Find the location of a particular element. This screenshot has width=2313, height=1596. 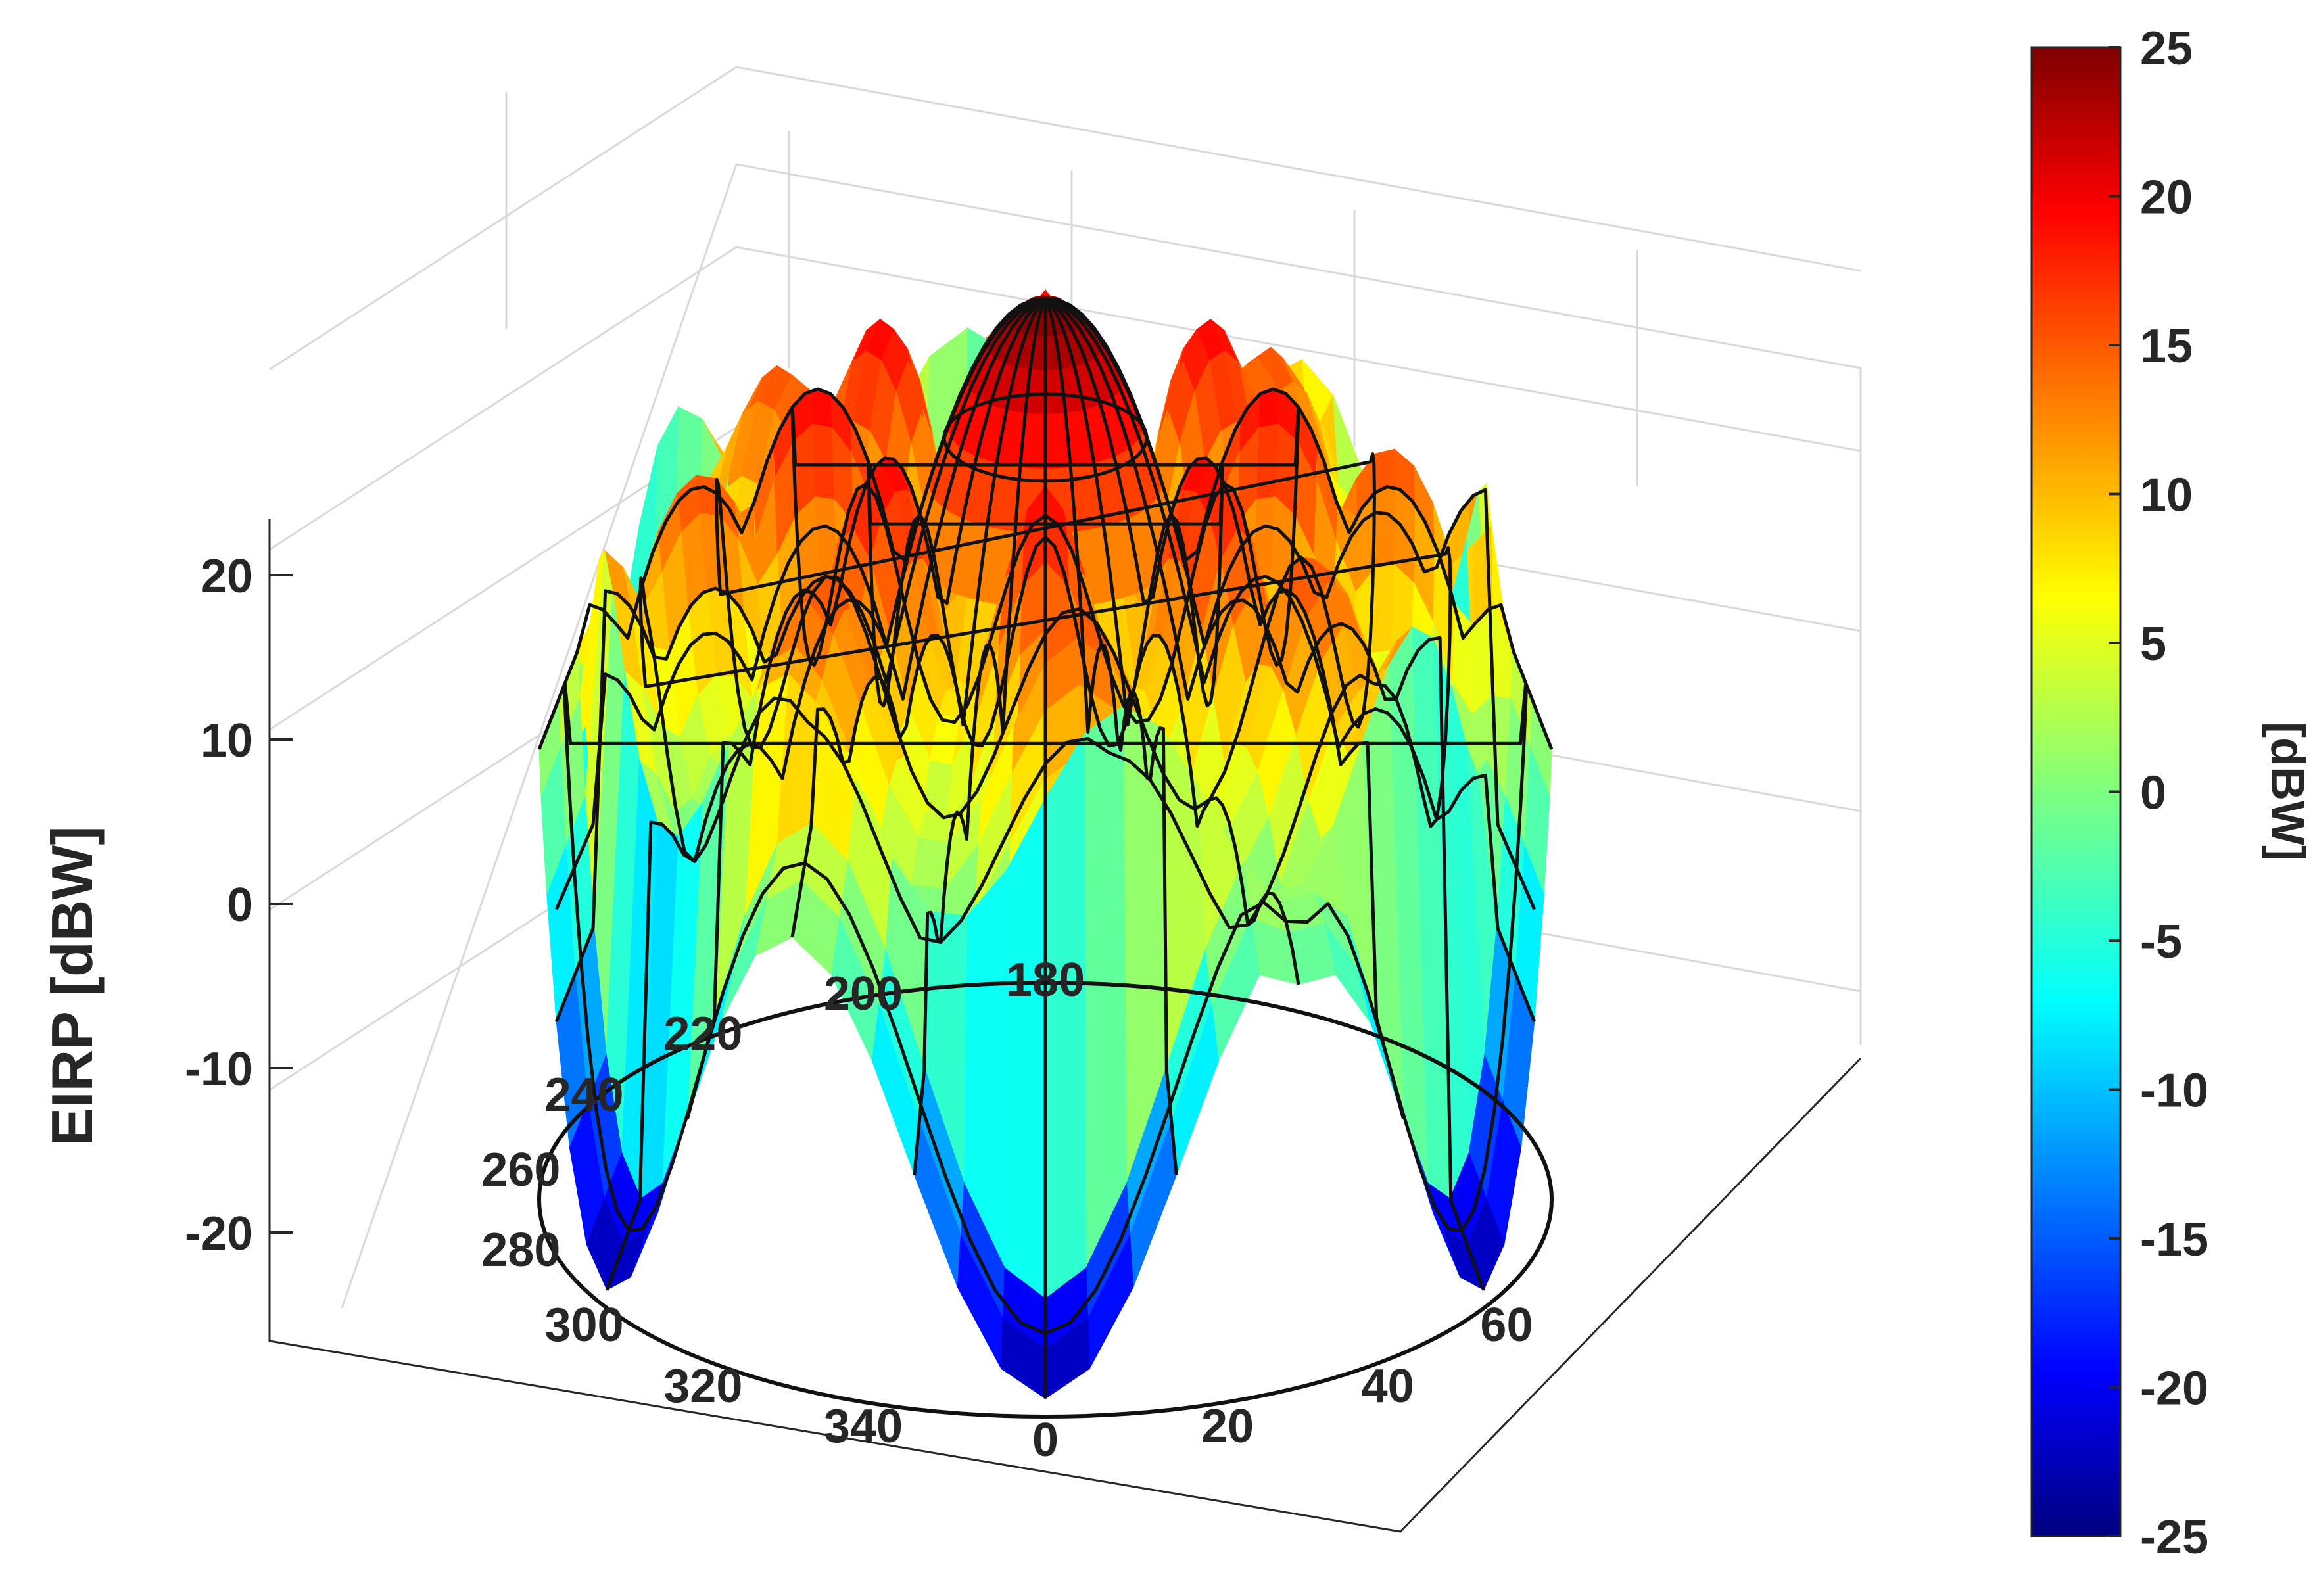

angle-tick-labels: 0 20 40 60 180 200 220 240 260 280 300 320 340 is located at coordinates (1007, 1210).